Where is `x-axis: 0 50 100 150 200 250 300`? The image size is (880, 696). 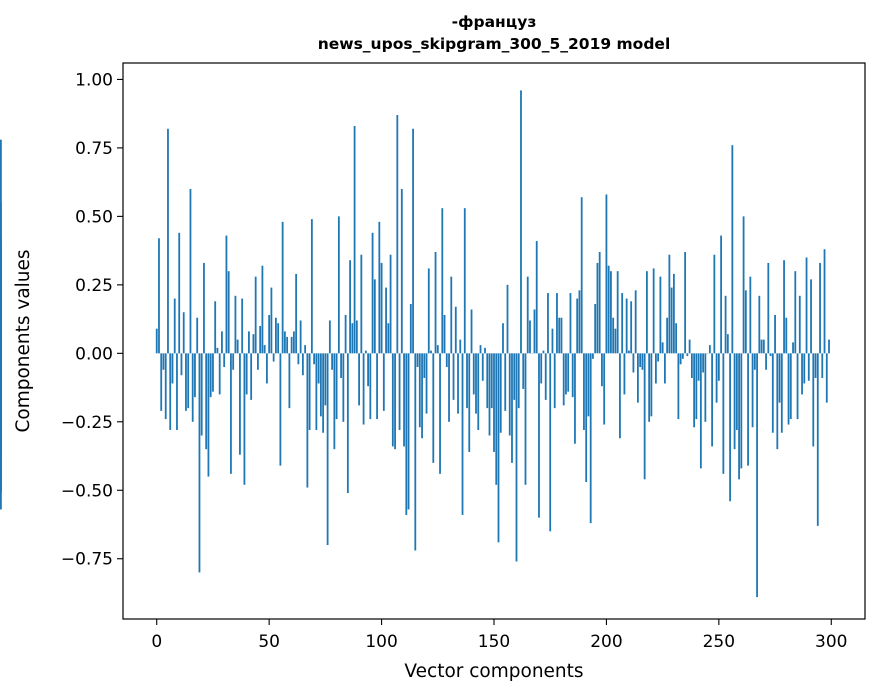
x-axis: 0 50 100 150 200 250 300 is located at coordinates (499, 635).